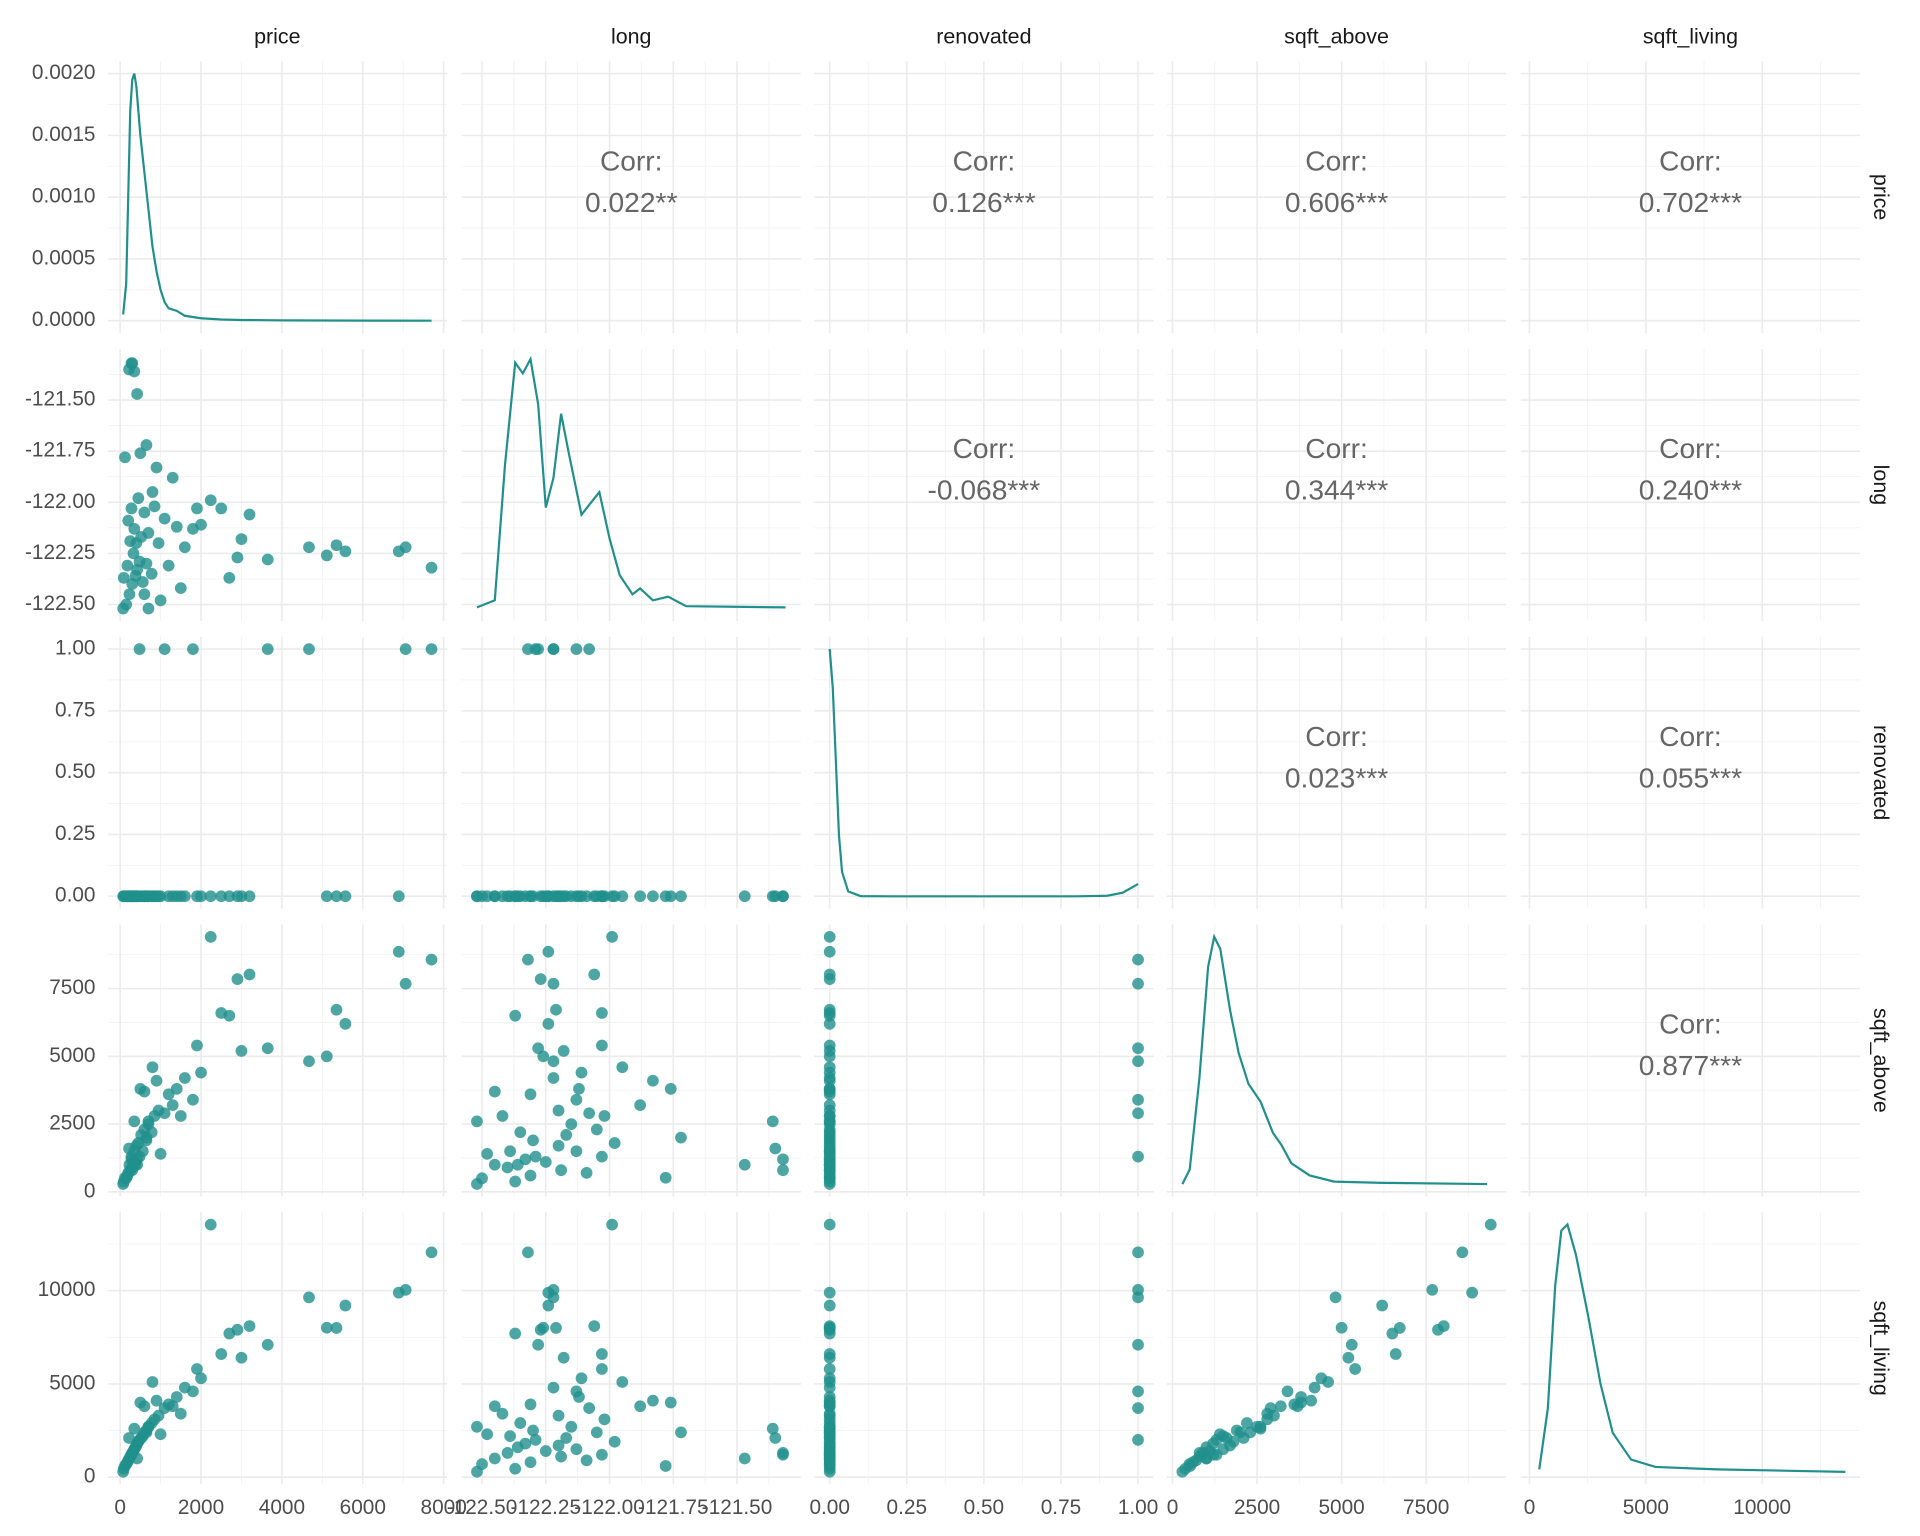 The height and width of the screenshot is (1536, 1920). I want to click on x-tick-label: 5000, so click(1646, 1507).